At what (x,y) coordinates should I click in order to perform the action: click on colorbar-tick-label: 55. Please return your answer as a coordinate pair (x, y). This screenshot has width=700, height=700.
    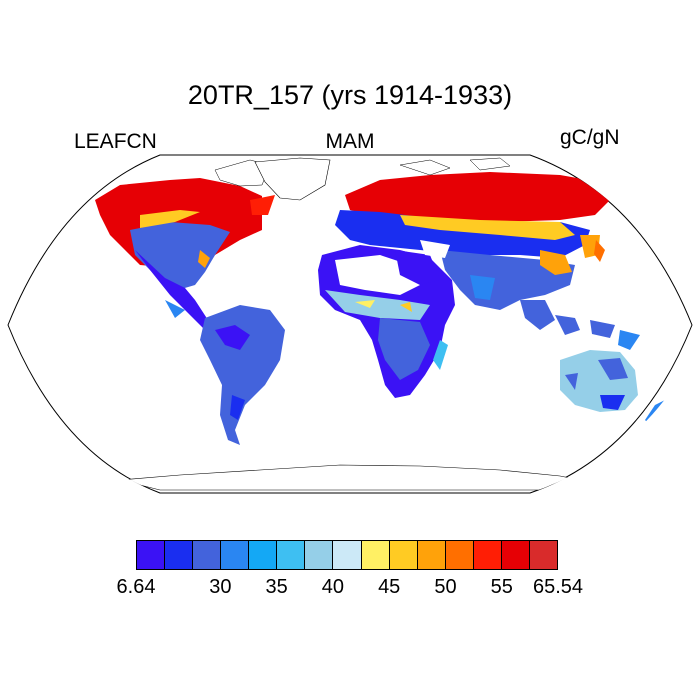
    Looking at the image, I should click on (501, 587).